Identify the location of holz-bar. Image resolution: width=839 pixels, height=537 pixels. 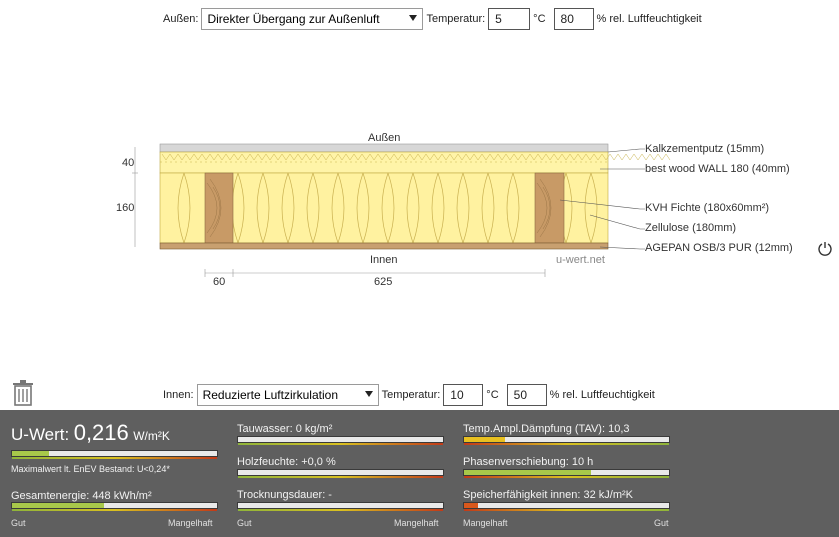
(340, 473).